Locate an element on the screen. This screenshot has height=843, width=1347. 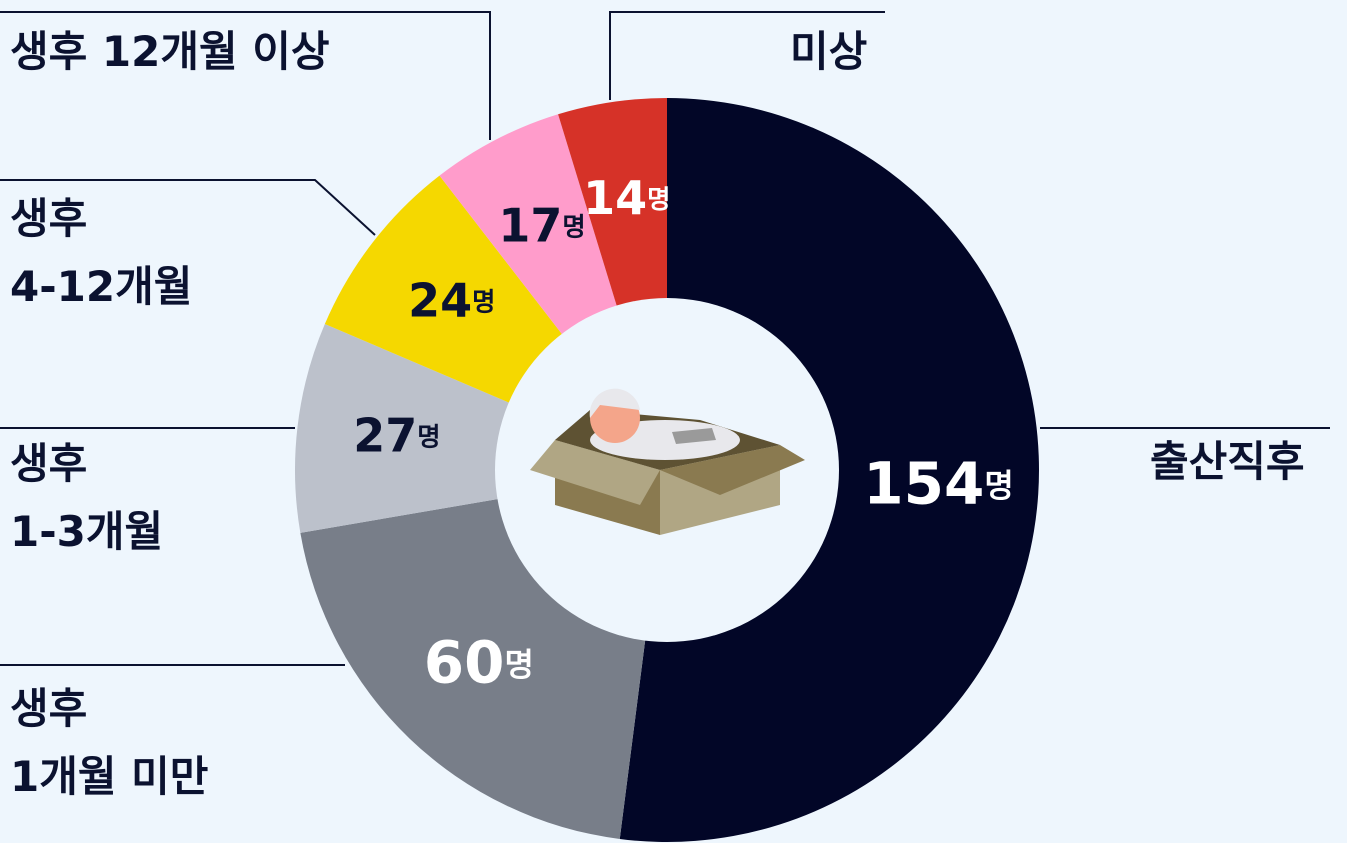
category-label: 생후 1개월 미만 is located at coordinates (109, 742).